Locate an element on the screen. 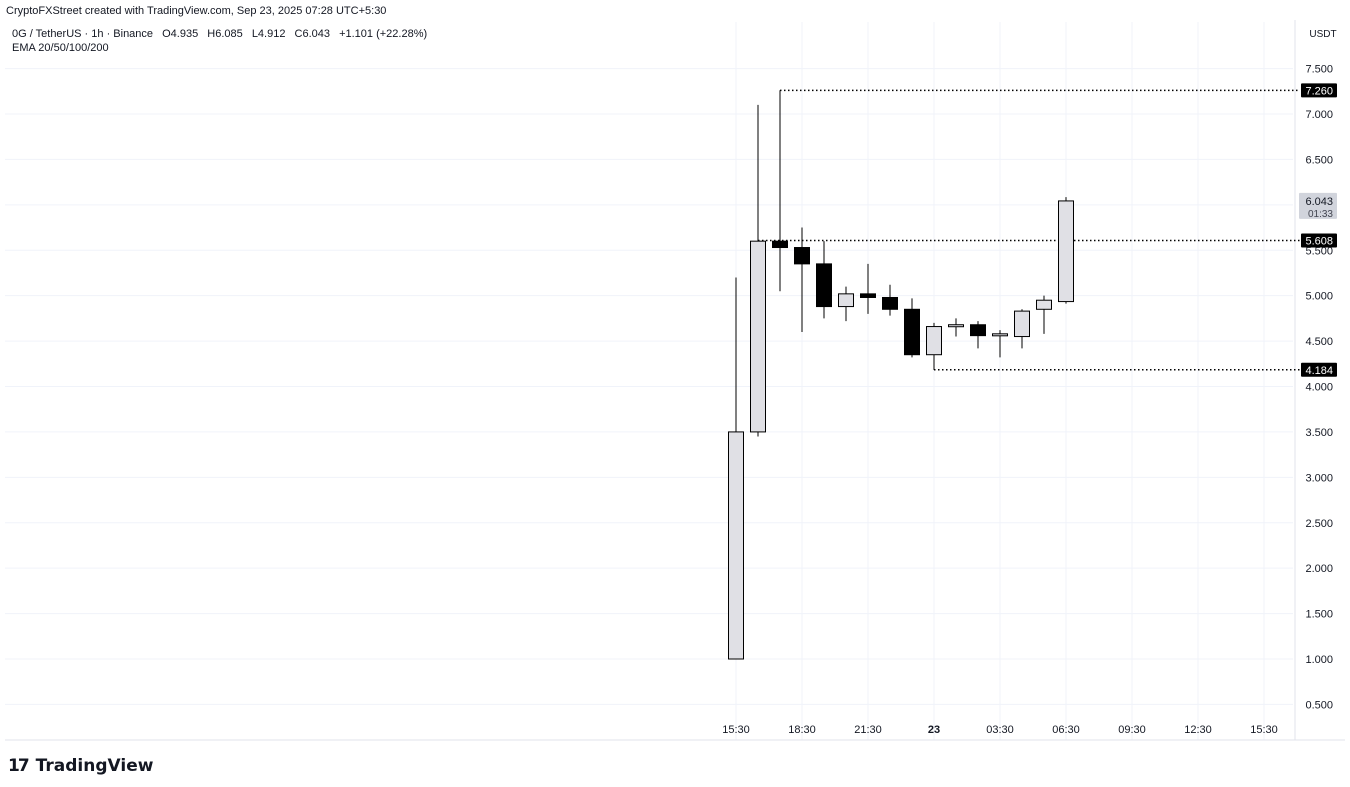  currency-label: USDT is located at coordinates (1323, 34).